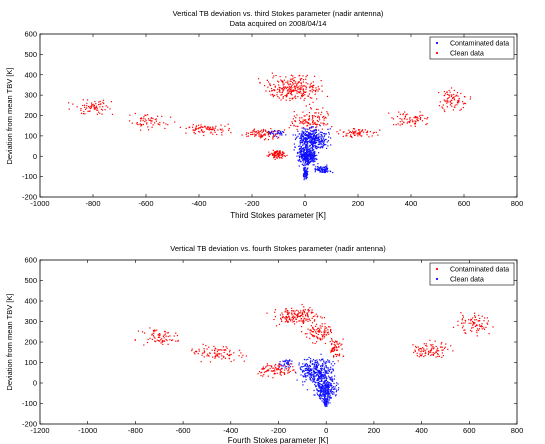 Image resolution: width=545 pixels, height=444 pixels. Describe the element at coordinates (29, 424) in the screenshot. I see `plot-2-ytick-label: -200` at that location.